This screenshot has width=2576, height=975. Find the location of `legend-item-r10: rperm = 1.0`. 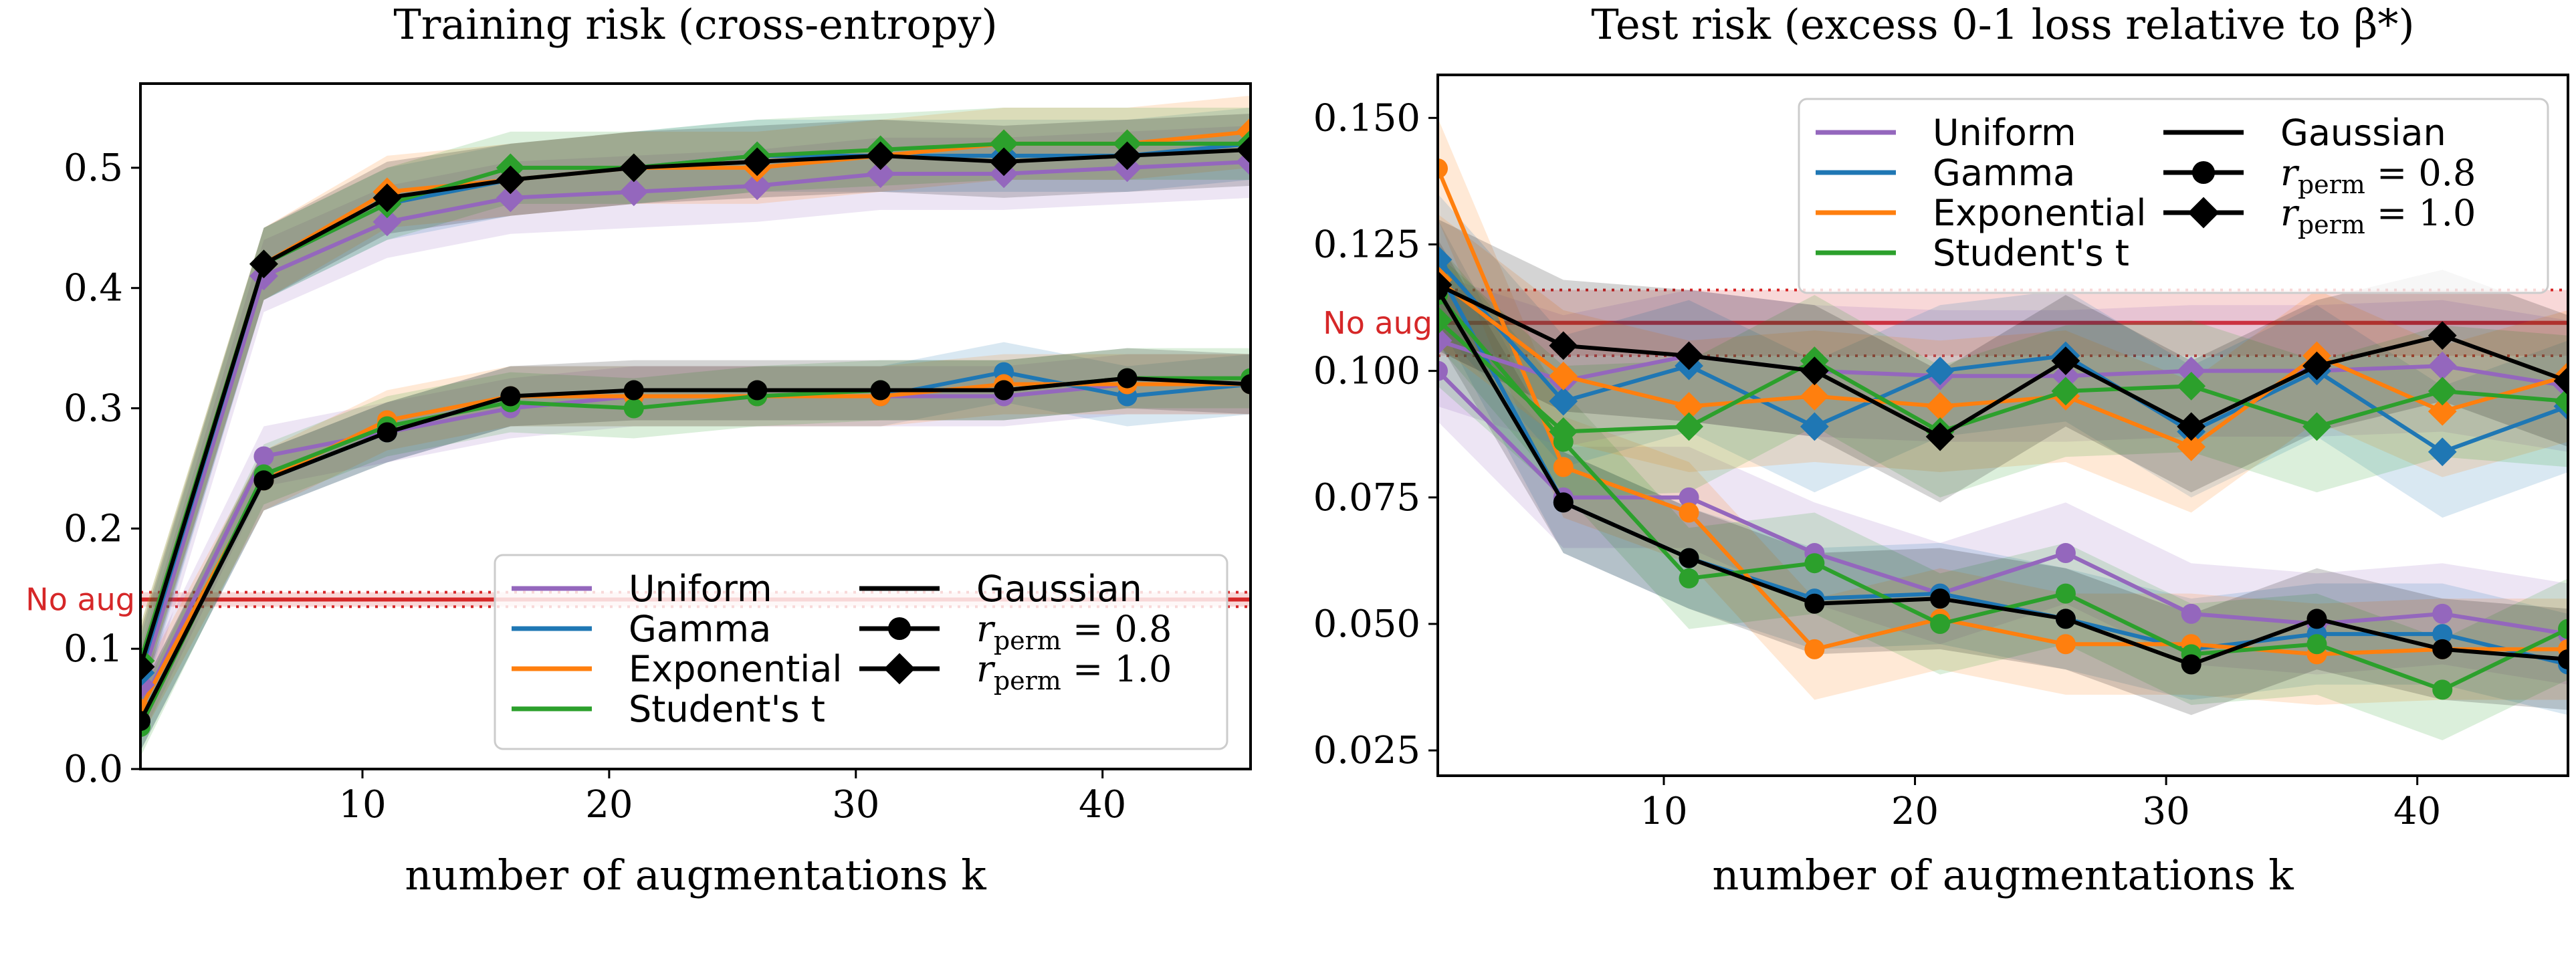

legend-item-r10: rperm = 1.0 is located at coordinates (1015, 671).